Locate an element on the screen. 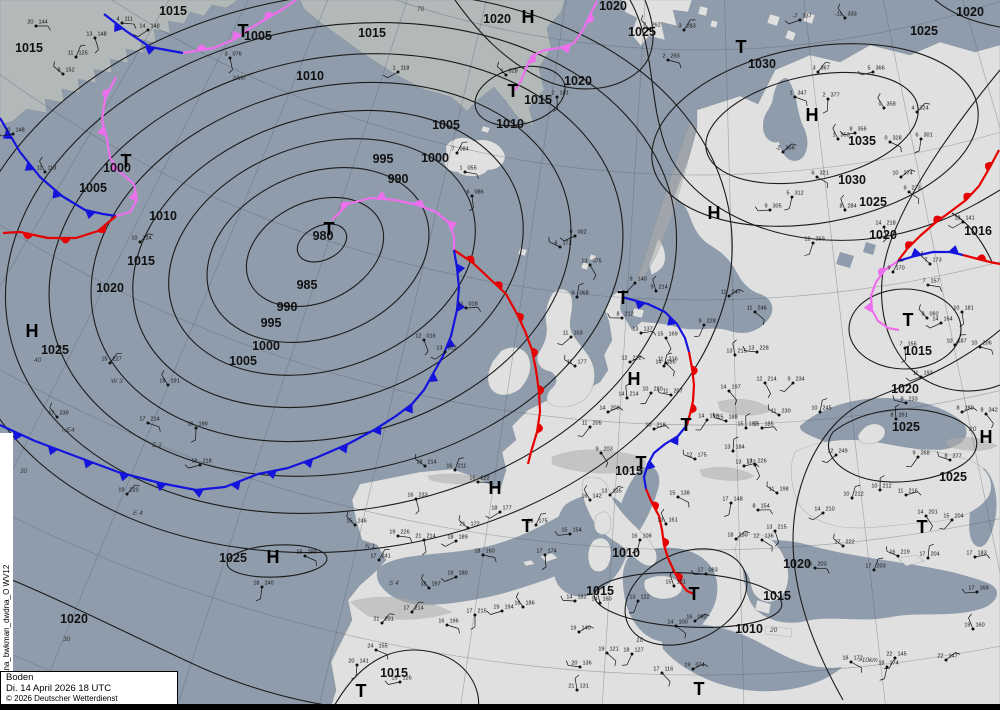 This screenshot has width=1000, height=710. svg-text: 210 is located at coordinates (830, 510).